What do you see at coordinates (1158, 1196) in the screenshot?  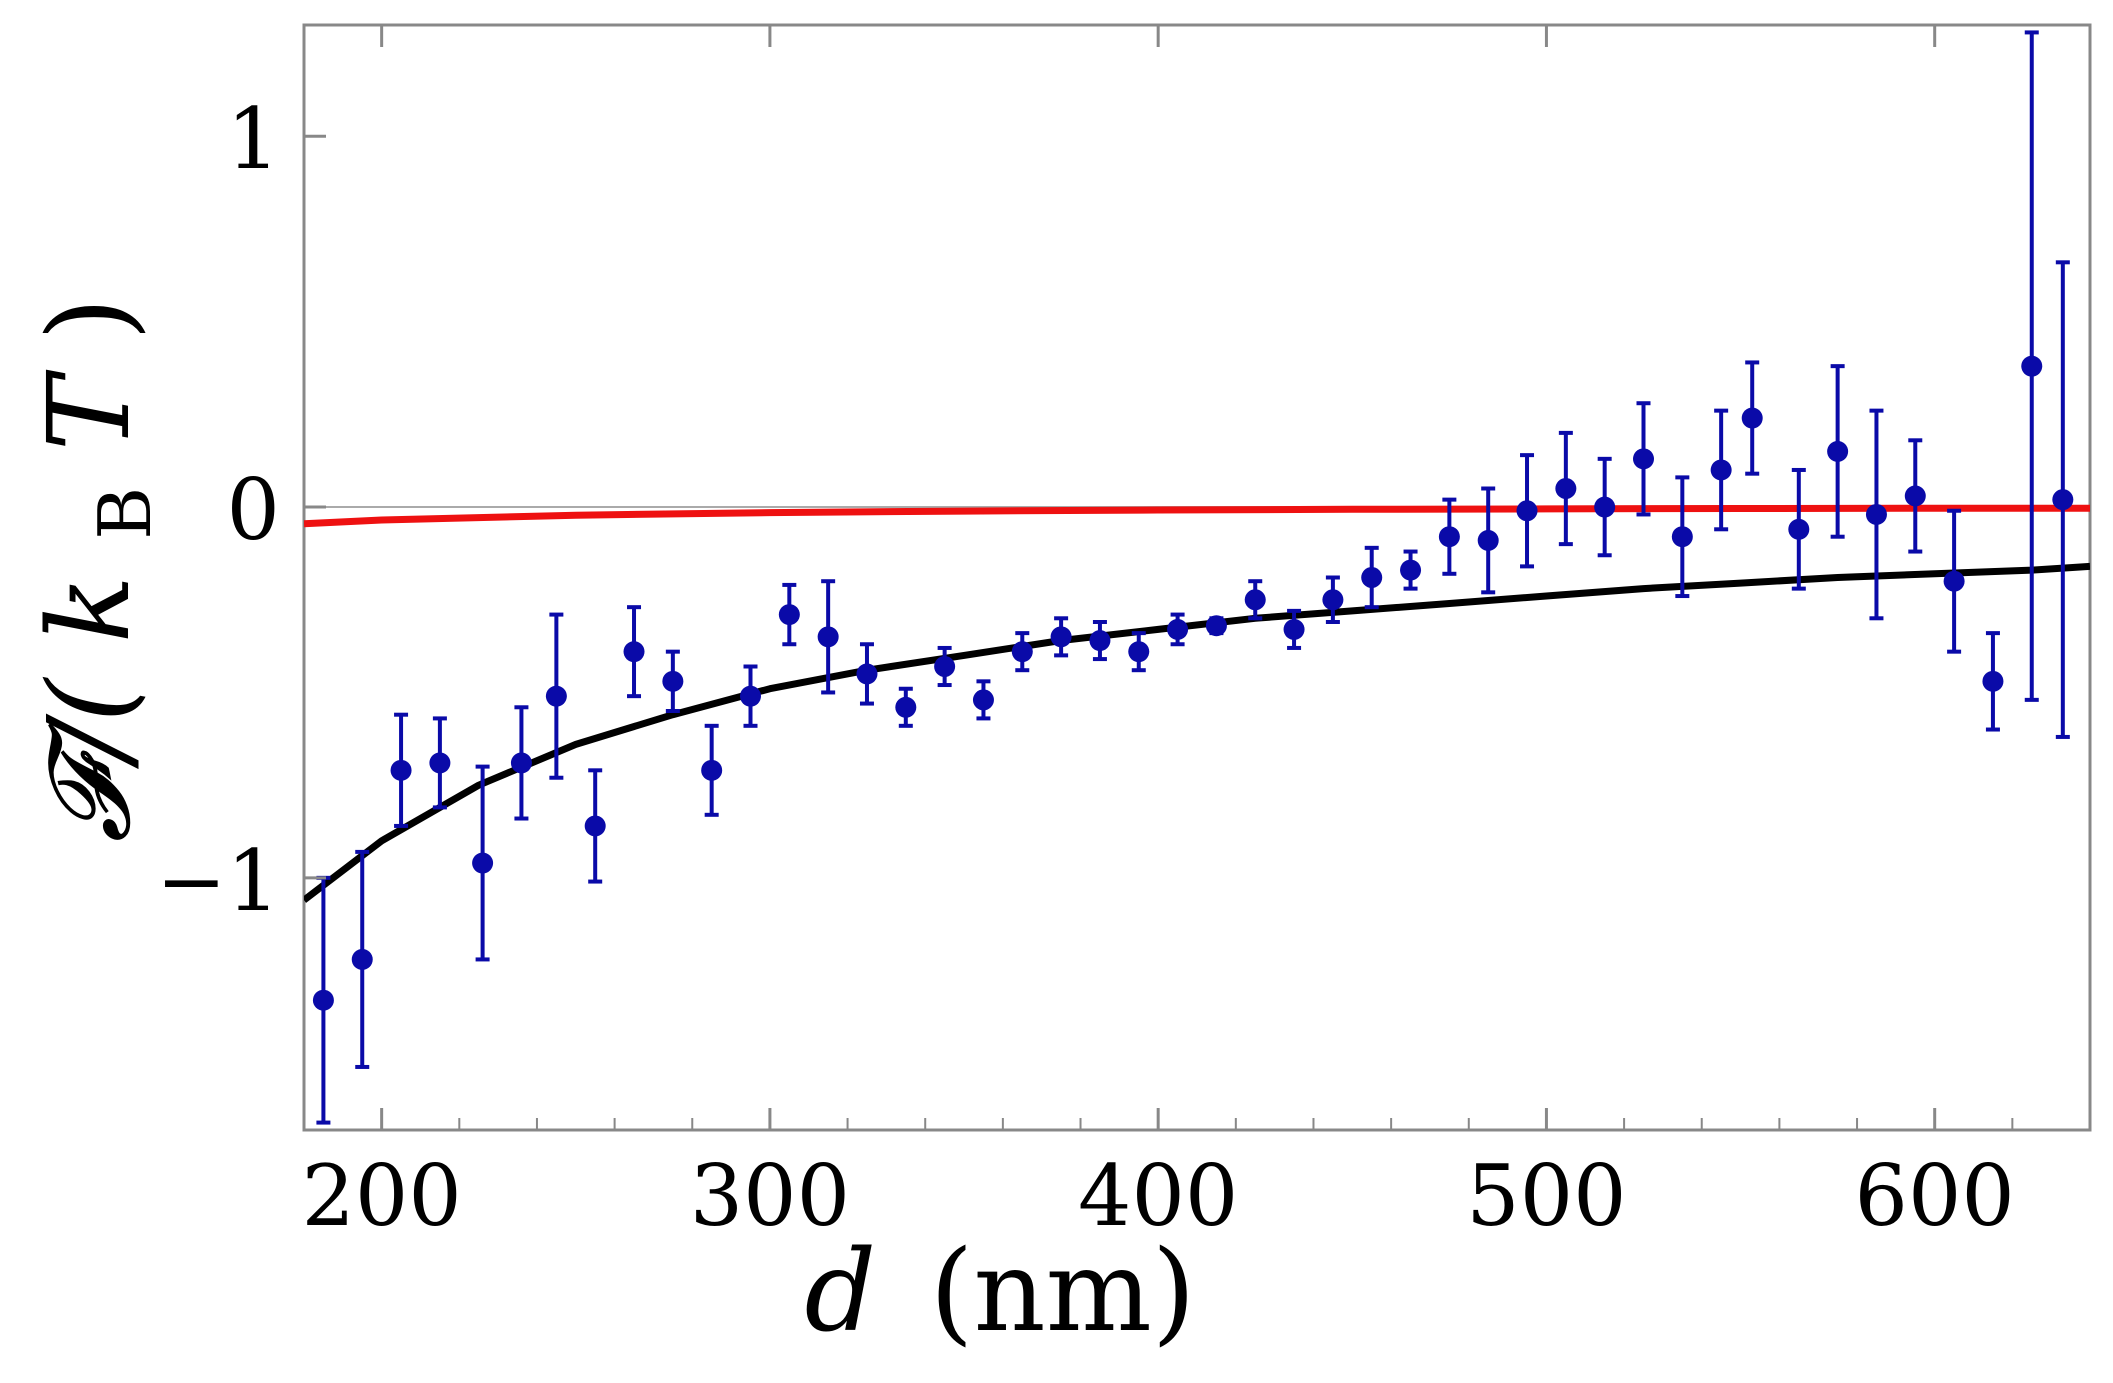 I see `x-tick-label: 400` at bounding box center [1158, 1196].